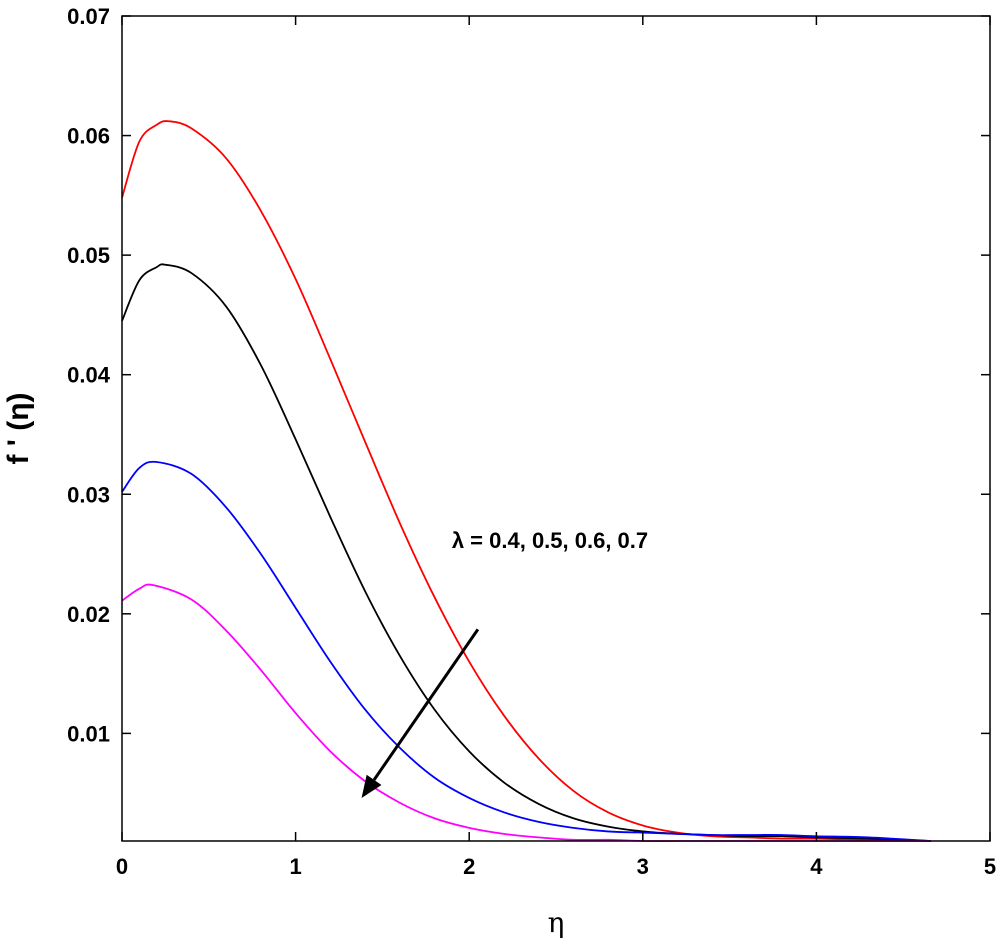 The height and width of the screenshot is (946, 1003). Describe the element at coordinates (88, 136) in the screenshot. I see `y-tick-label: 0.06` at that location.